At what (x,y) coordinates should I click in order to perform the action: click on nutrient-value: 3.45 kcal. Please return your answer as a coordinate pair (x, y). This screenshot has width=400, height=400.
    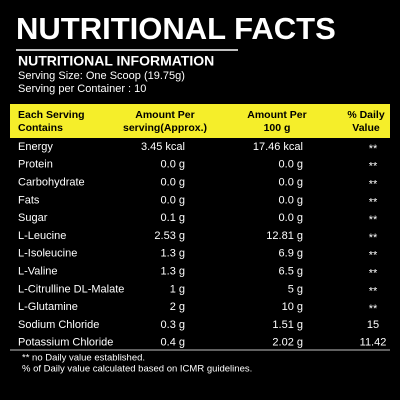
    Looking at the image, I should click on (163, 147).